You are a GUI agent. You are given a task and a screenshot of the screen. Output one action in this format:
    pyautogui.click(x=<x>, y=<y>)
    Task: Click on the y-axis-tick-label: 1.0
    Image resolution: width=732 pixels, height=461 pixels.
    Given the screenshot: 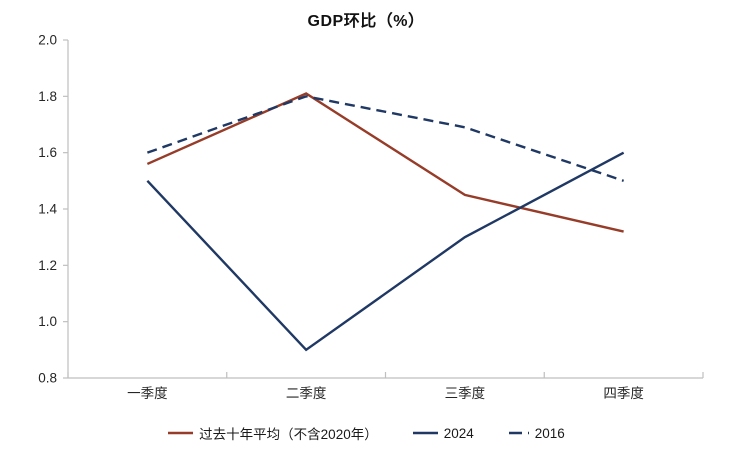 What is the action you would take?
    pyautogui.click(x=47, y=321)
    